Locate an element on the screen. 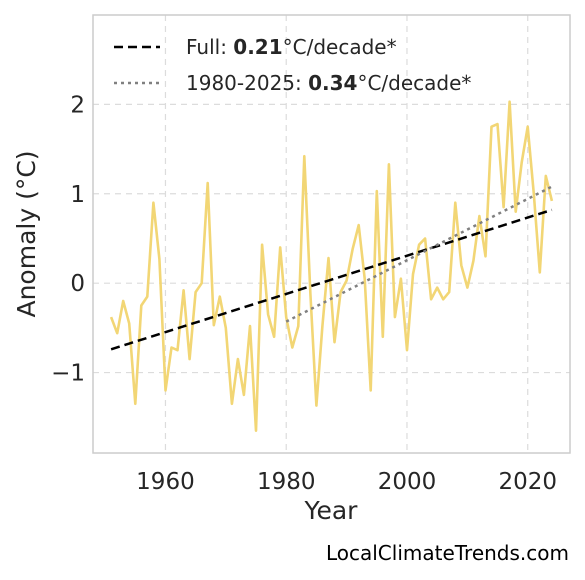 The width and height of the screenshot is (585, 580). y-tick-label: 1 is located at coordinates (77, 195).